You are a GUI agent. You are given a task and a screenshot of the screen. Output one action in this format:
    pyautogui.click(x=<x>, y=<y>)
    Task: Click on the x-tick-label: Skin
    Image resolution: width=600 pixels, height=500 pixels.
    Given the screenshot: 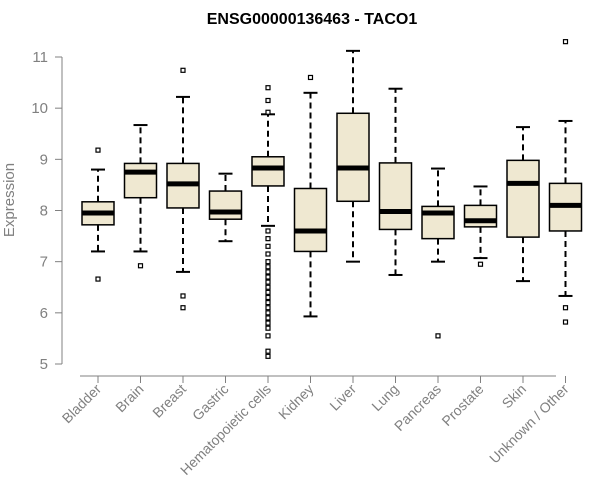 What is the action you would take?
    pyautogui.click(x=514, y=396)
    